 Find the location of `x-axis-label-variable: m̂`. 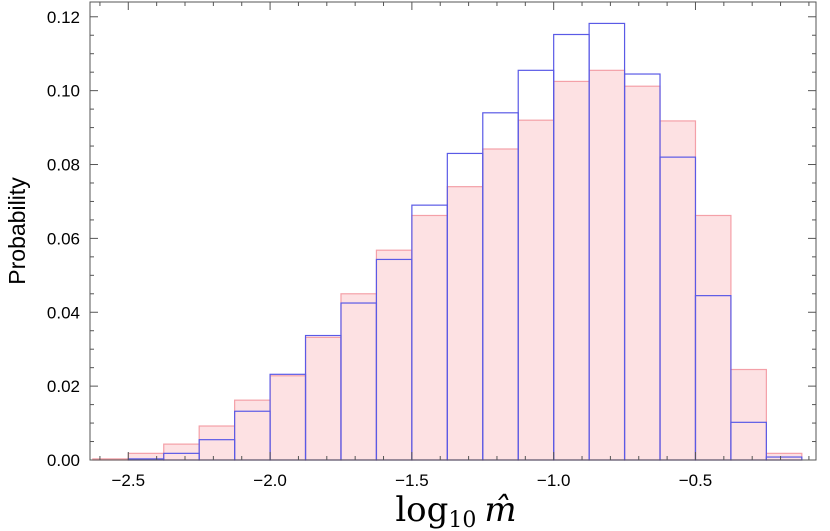

x-axis-label-variable: m̂ is located at coordinates (500, 510).